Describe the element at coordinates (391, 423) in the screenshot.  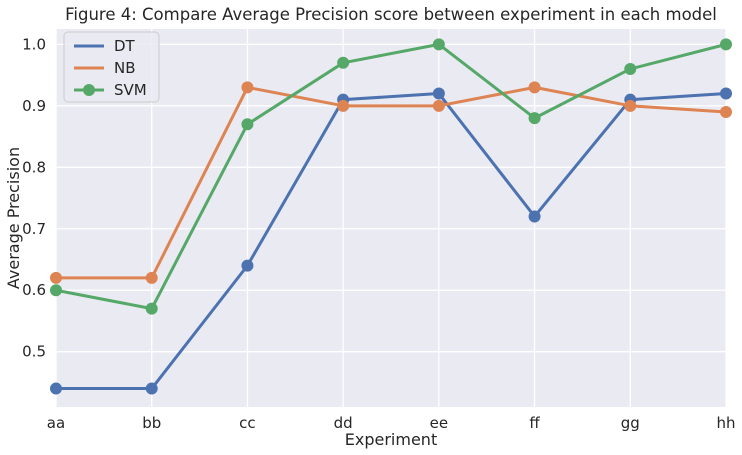
I see `x-tick-labels: aa bb cc dd ee ff gg hh` at that location.